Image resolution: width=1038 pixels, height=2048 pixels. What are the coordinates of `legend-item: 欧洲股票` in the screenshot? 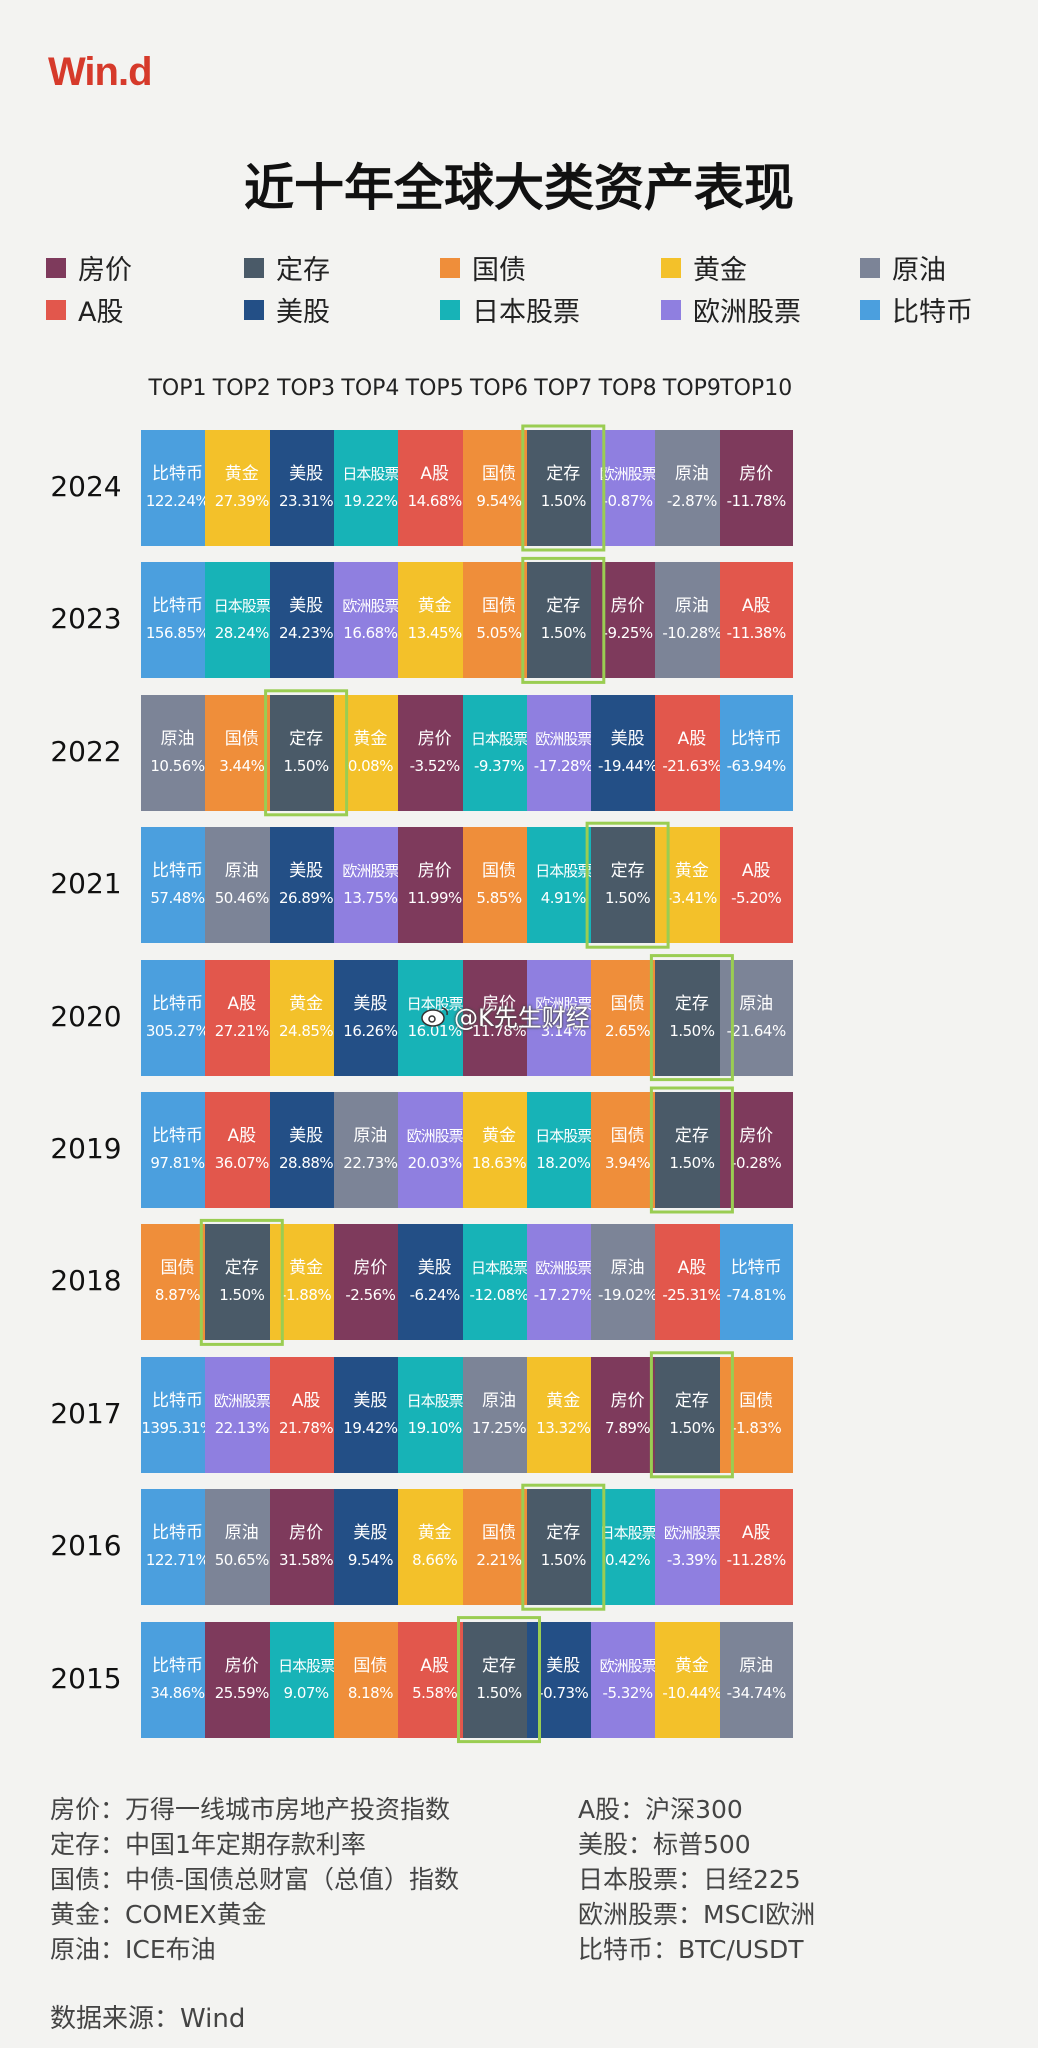 It's located at (731, 309).